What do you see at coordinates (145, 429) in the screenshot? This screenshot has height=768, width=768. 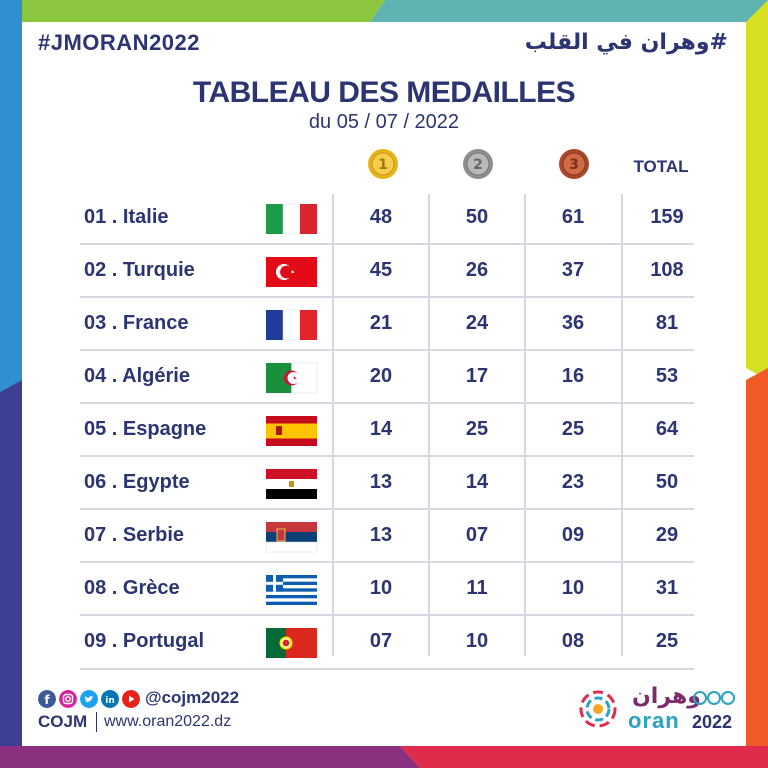 I see `country-name: 05 . Espagne` at bounding box center [145, 429].